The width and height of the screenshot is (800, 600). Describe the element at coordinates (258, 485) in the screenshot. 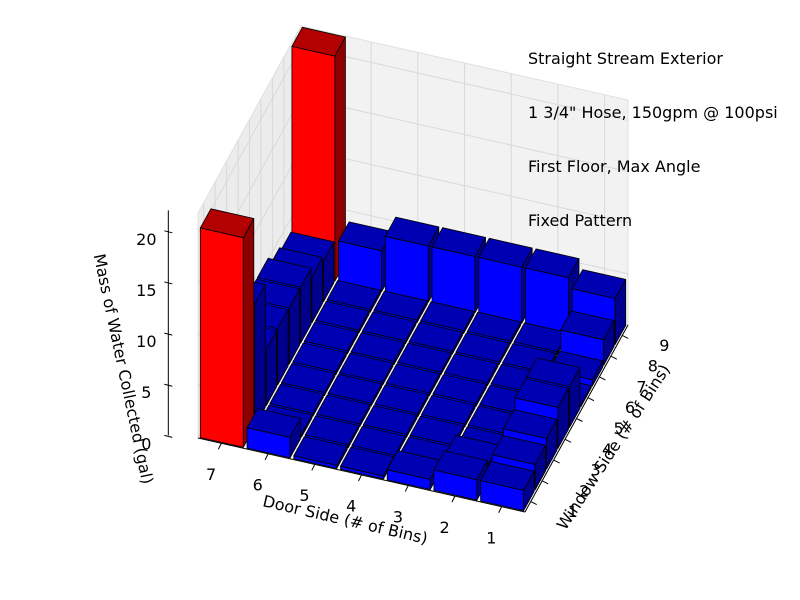

I see `door-tick-label: 6` at that location.